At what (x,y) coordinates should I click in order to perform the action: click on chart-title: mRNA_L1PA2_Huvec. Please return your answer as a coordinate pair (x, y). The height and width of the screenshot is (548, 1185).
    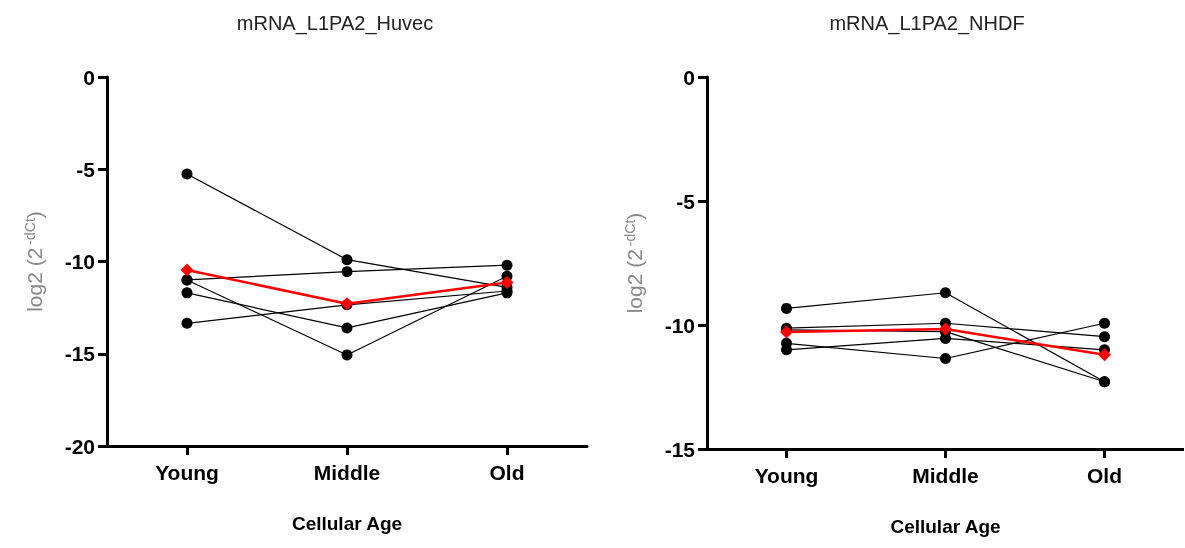
    Looking at the image, I should click on (335, 23).